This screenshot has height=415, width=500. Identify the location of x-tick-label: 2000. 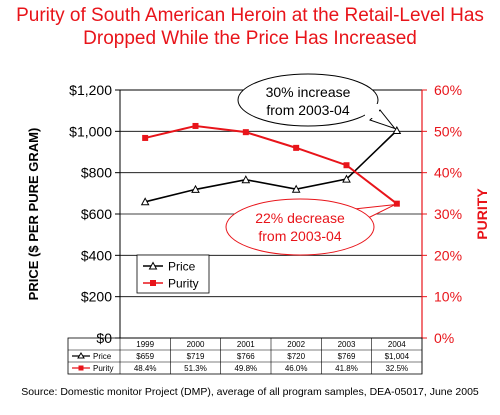
(196, 344).